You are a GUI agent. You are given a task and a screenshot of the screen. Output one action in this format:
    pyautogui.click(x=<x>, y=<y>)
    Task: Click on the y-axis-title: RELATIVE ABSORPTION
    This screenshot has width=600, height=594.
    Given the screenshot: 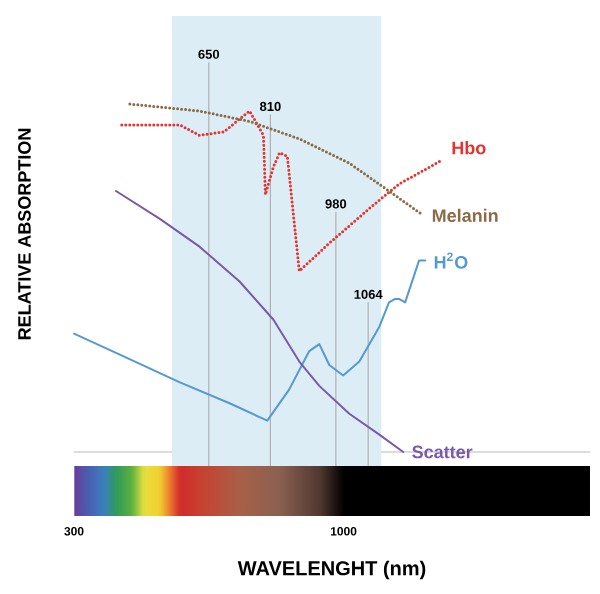 What is the action you would take?
    pyautogui.click(x=24, y=234)
    